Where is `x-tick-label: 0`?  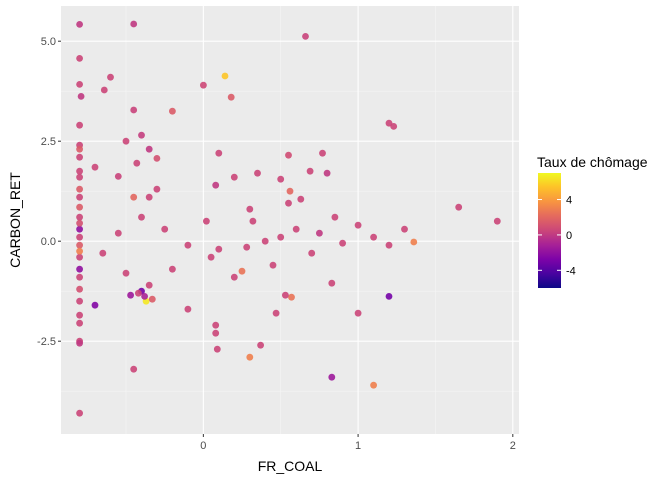 x-tick-label: 0 is located at coordinates (203, 446).